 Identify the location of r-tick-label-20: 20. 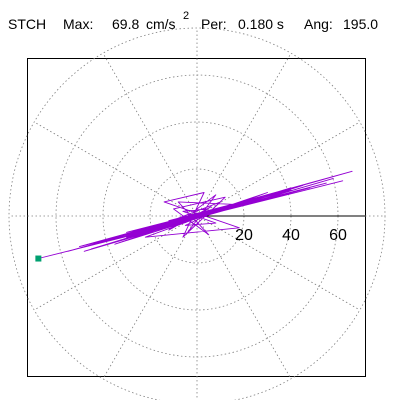
(244, 235).